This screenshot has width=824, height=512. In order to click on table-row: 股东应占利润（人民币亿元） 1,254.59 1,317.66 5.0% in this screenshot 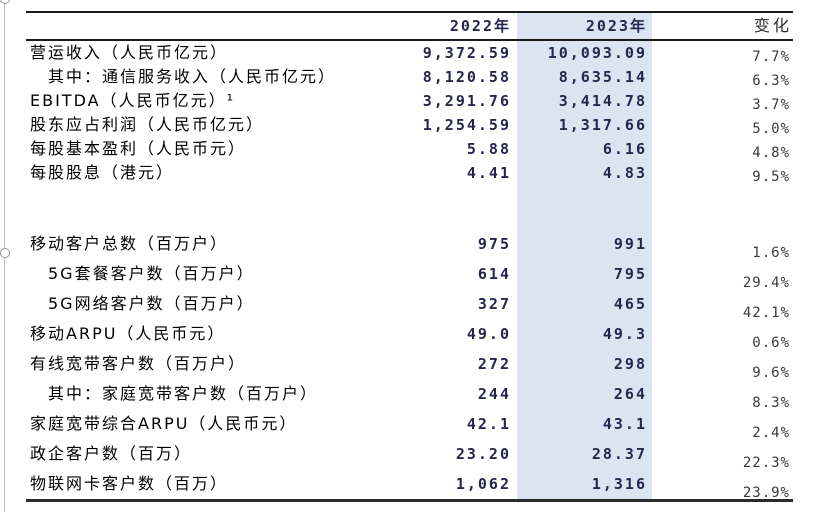, I will do `click(409, 125)`.